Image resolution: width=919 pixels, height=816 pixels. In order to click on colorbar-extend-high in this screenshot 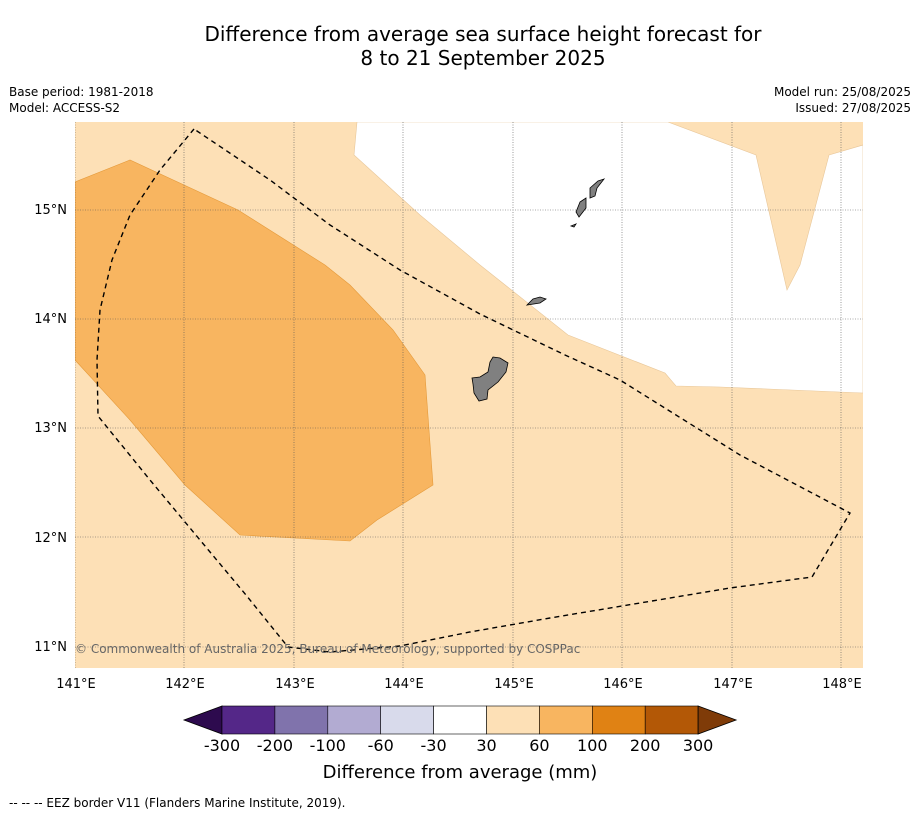, I will do `click(717, 720)`.